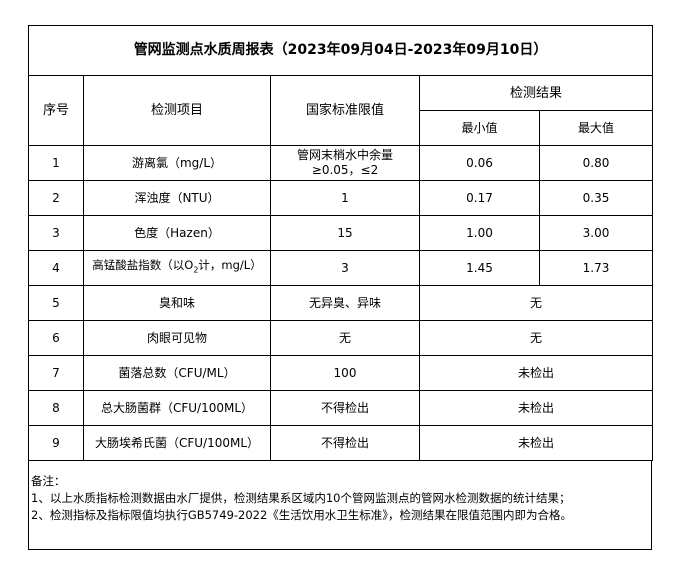 The height and width of the screenshot is (577, 683). Describe the element at coordinates (345, 163) in the screenshot. I see `cell-limit: 管网末梢水中余量≥0.05，≤2` at that location.